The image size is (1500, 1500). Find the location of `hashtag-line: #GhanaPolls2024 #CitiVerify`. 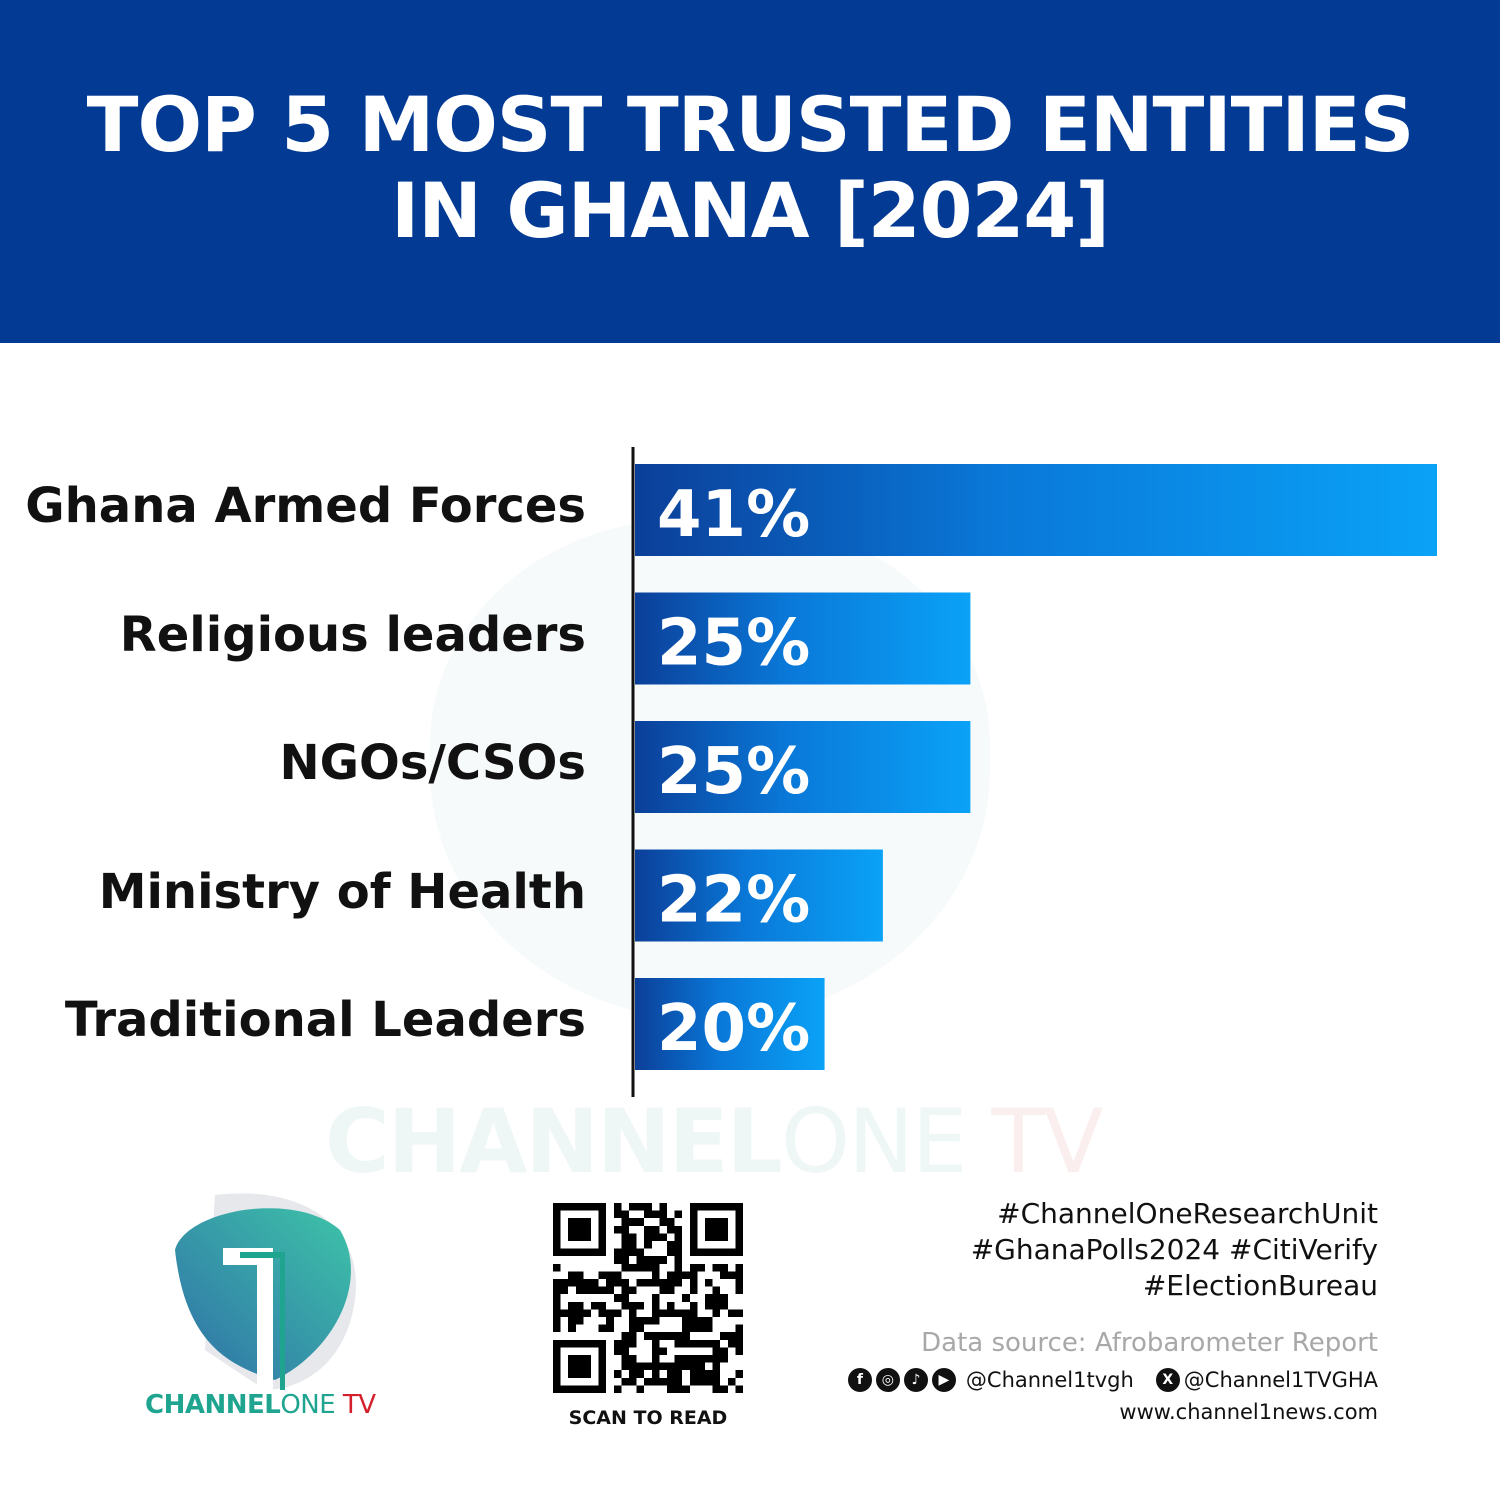

hashtag-line: #GhanaPolls2024 #CitiVerify is located at coordinates (1174, 1249).